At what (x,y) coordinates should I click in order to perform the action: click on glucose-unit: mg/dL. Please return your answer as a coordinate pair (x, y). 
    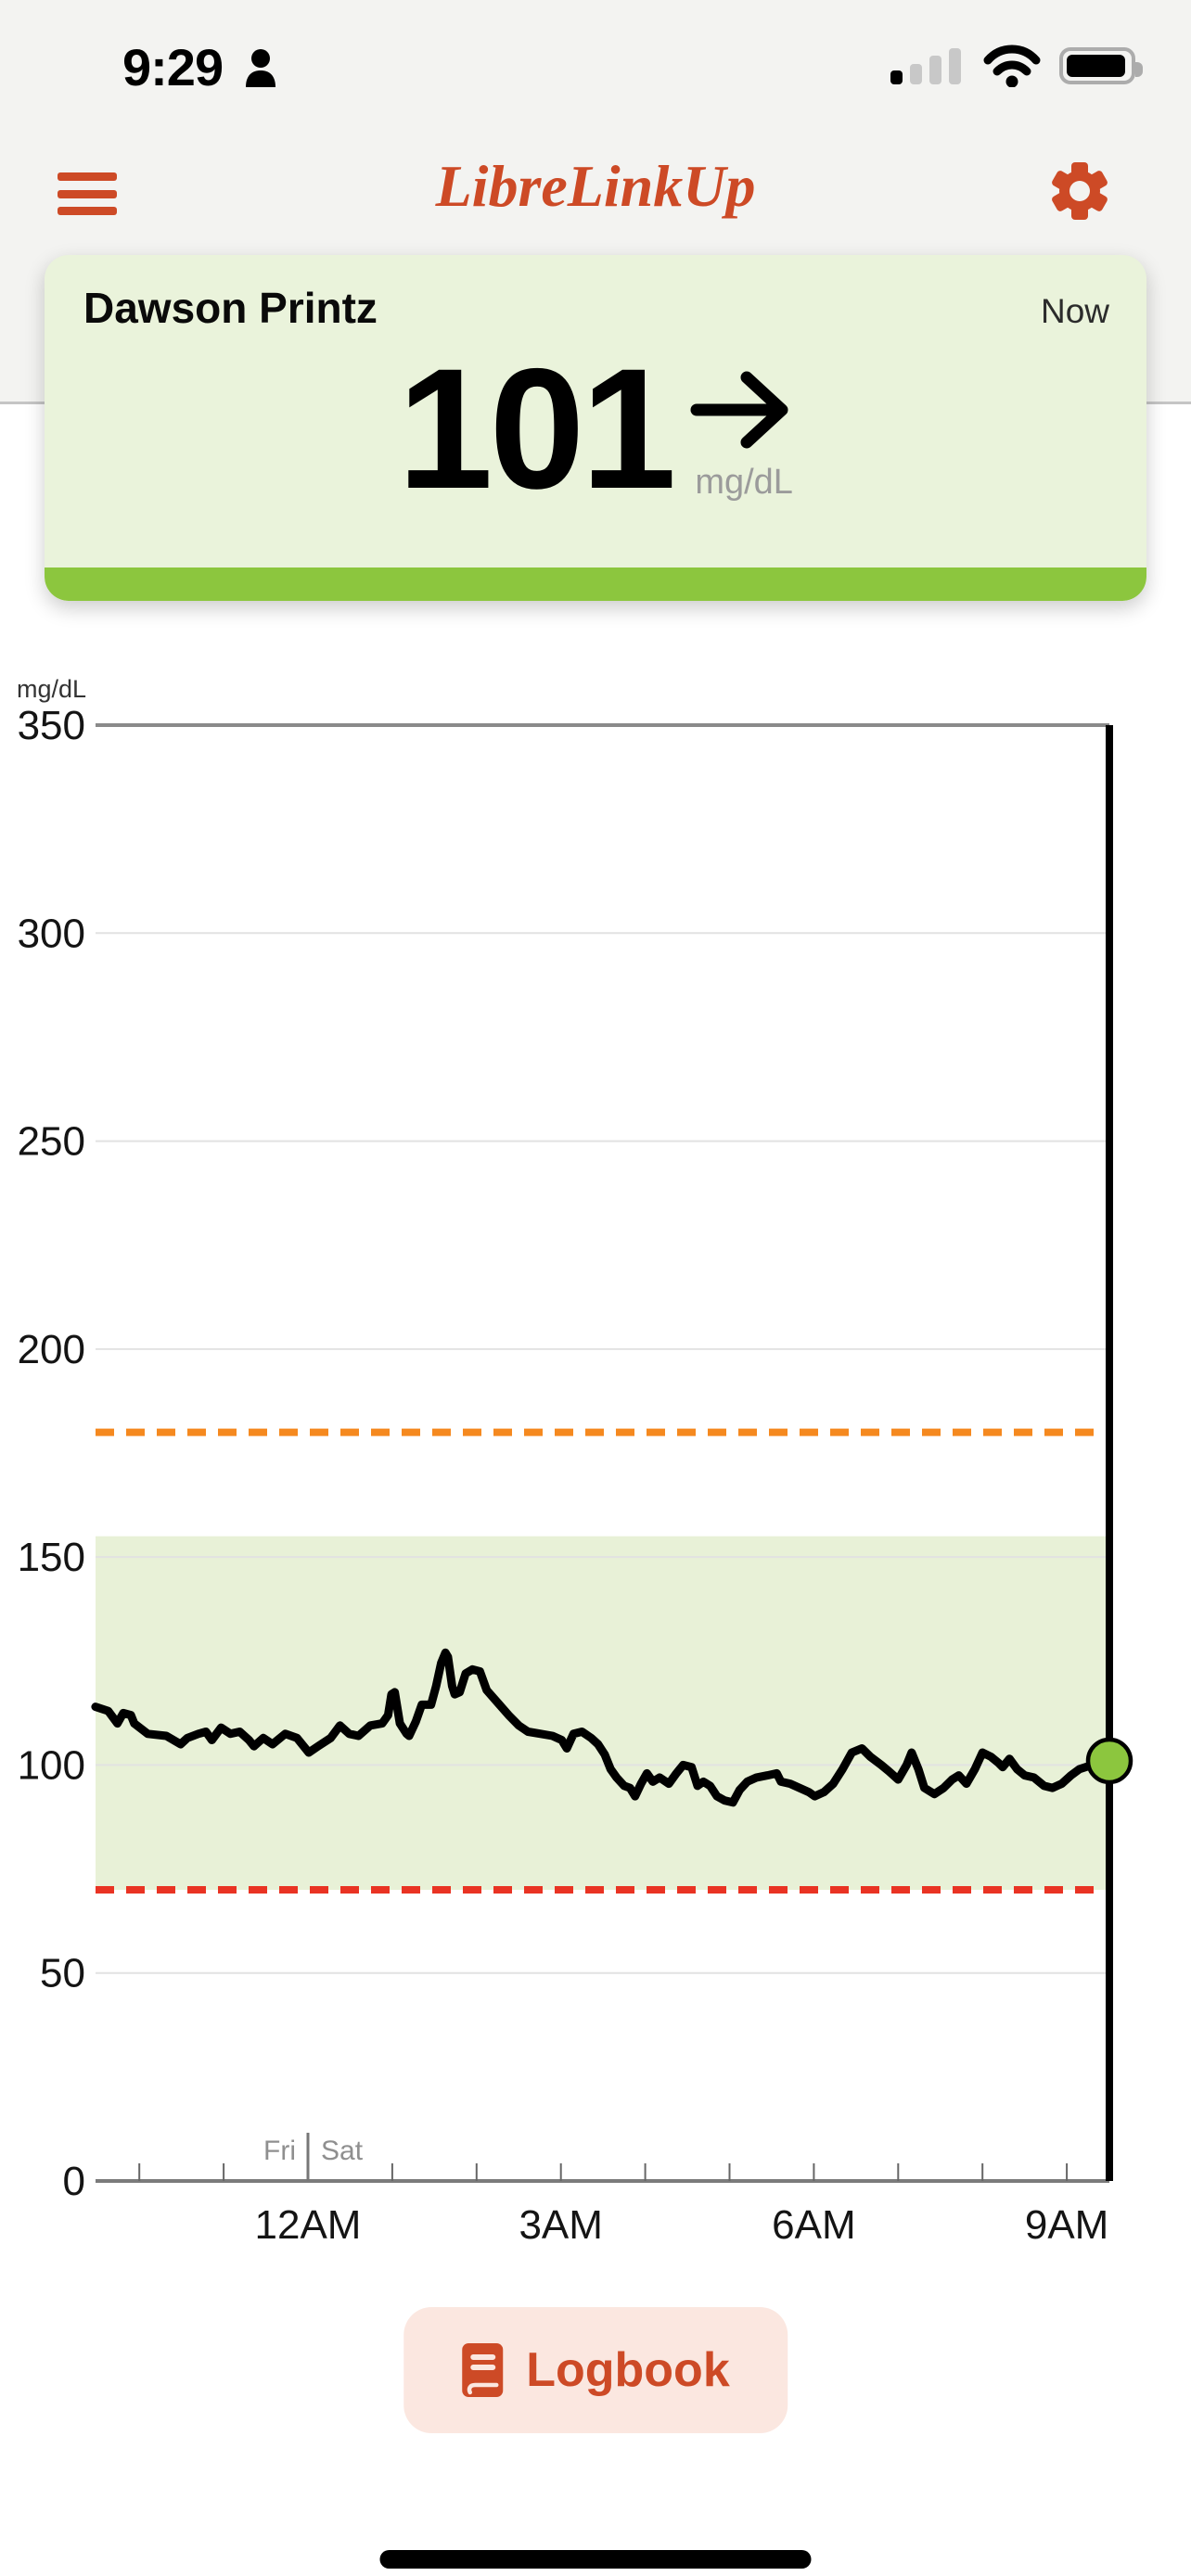
    Looking at the image, I should click on (744, 482).